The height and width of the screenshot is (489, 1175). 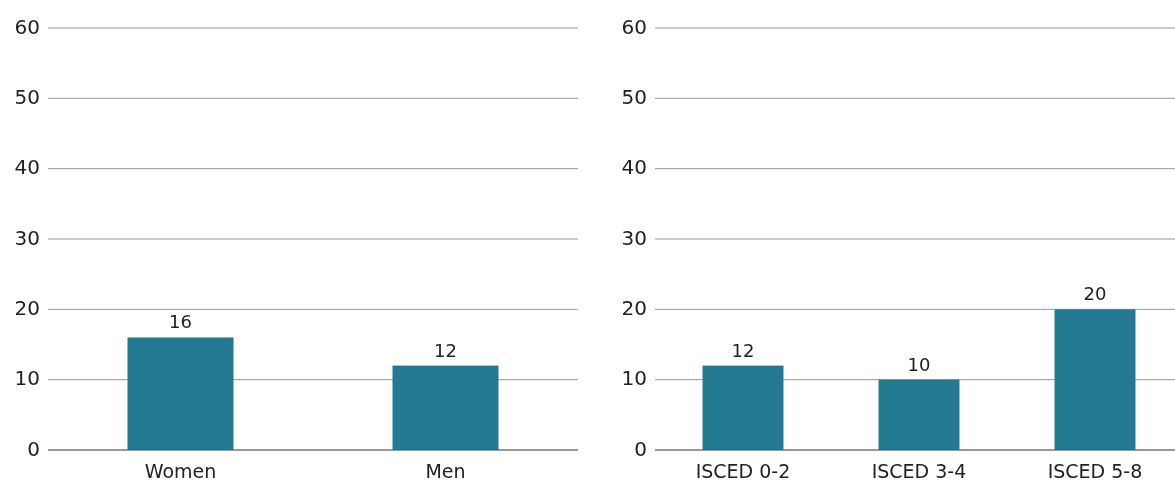 What do you see at coordinates (180, 471) in the screenshot?
I see `x-tick-label: Women` at bounding box center [180, 471].